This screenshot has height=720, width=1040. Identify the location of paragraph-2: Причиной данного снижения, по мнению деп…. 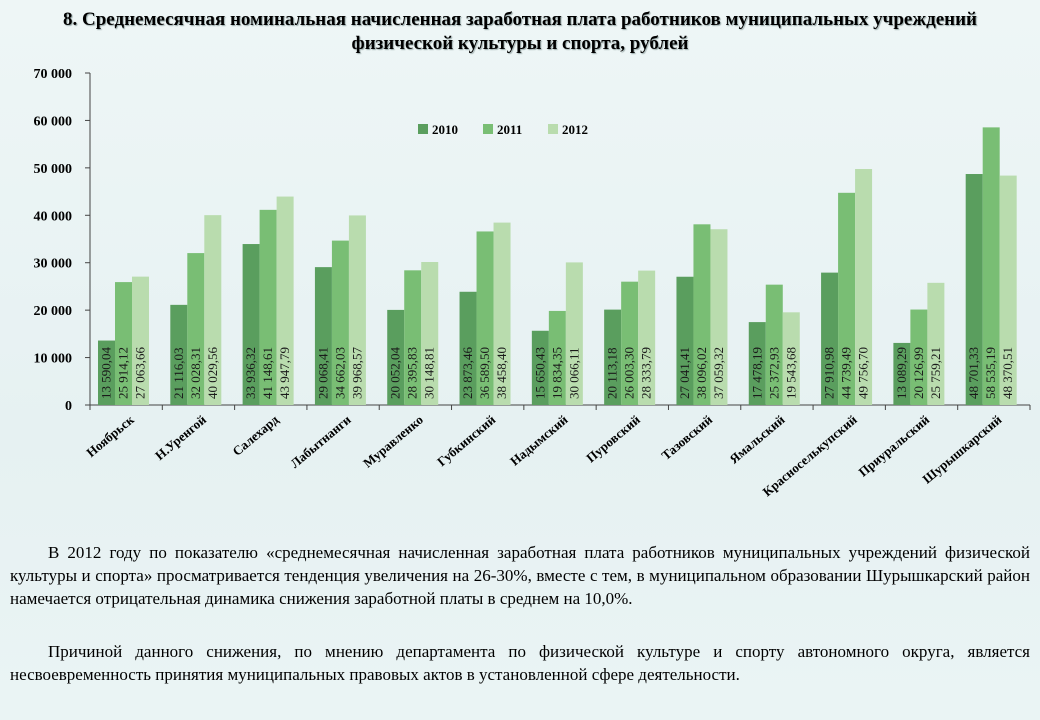
(520, 663).